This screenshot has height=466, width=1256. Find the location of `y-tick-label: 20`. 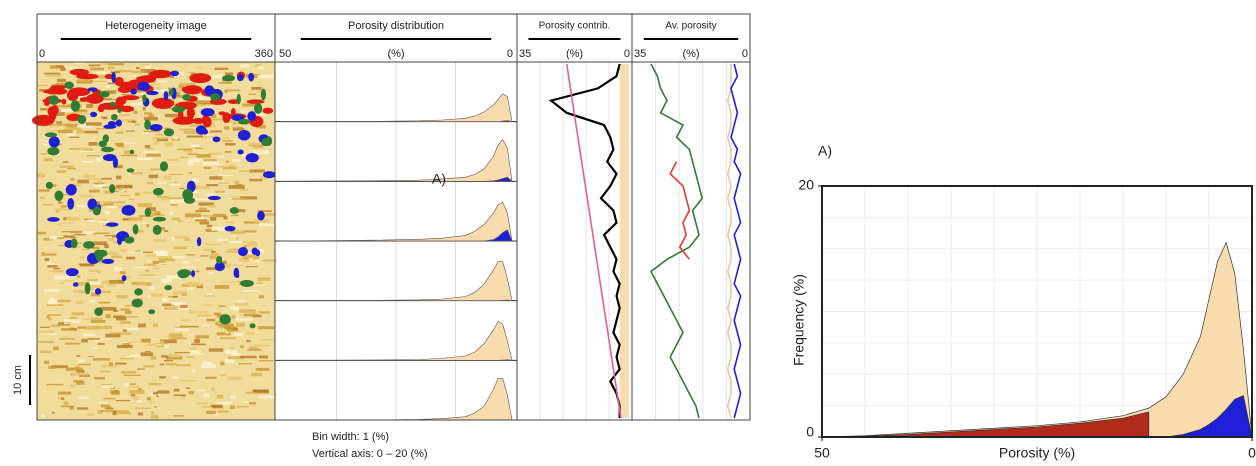

y-tick-label: 20 is located at coordinates (806, 185).